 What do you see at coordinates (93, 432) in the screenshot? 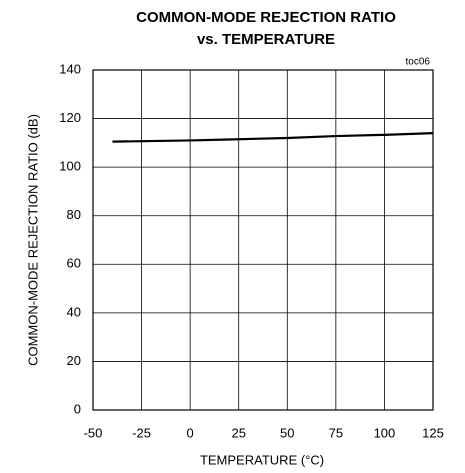
I see `x-tick-label: -50` at bounding box center [93, 432].